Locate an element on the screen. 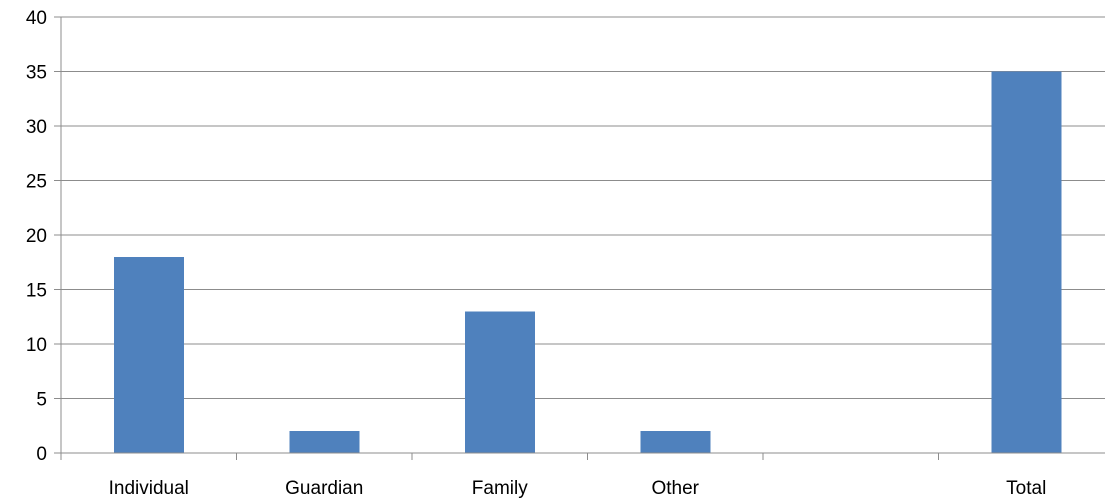 The image size is (1105, 500). bar-other is located at coordinates (675, 442).